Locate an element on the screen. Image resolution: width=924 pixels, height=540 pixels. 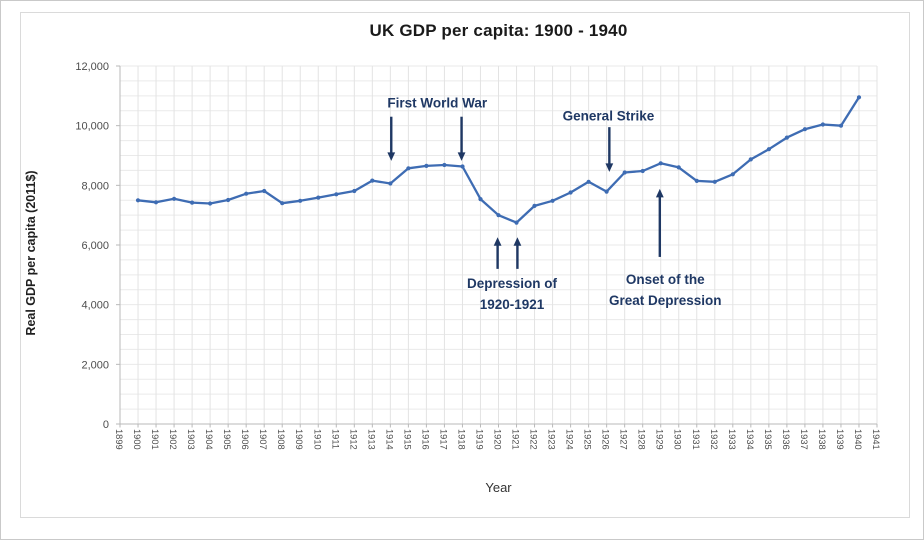
x-tick-label: 1920 is located at coordinates (498, 439).